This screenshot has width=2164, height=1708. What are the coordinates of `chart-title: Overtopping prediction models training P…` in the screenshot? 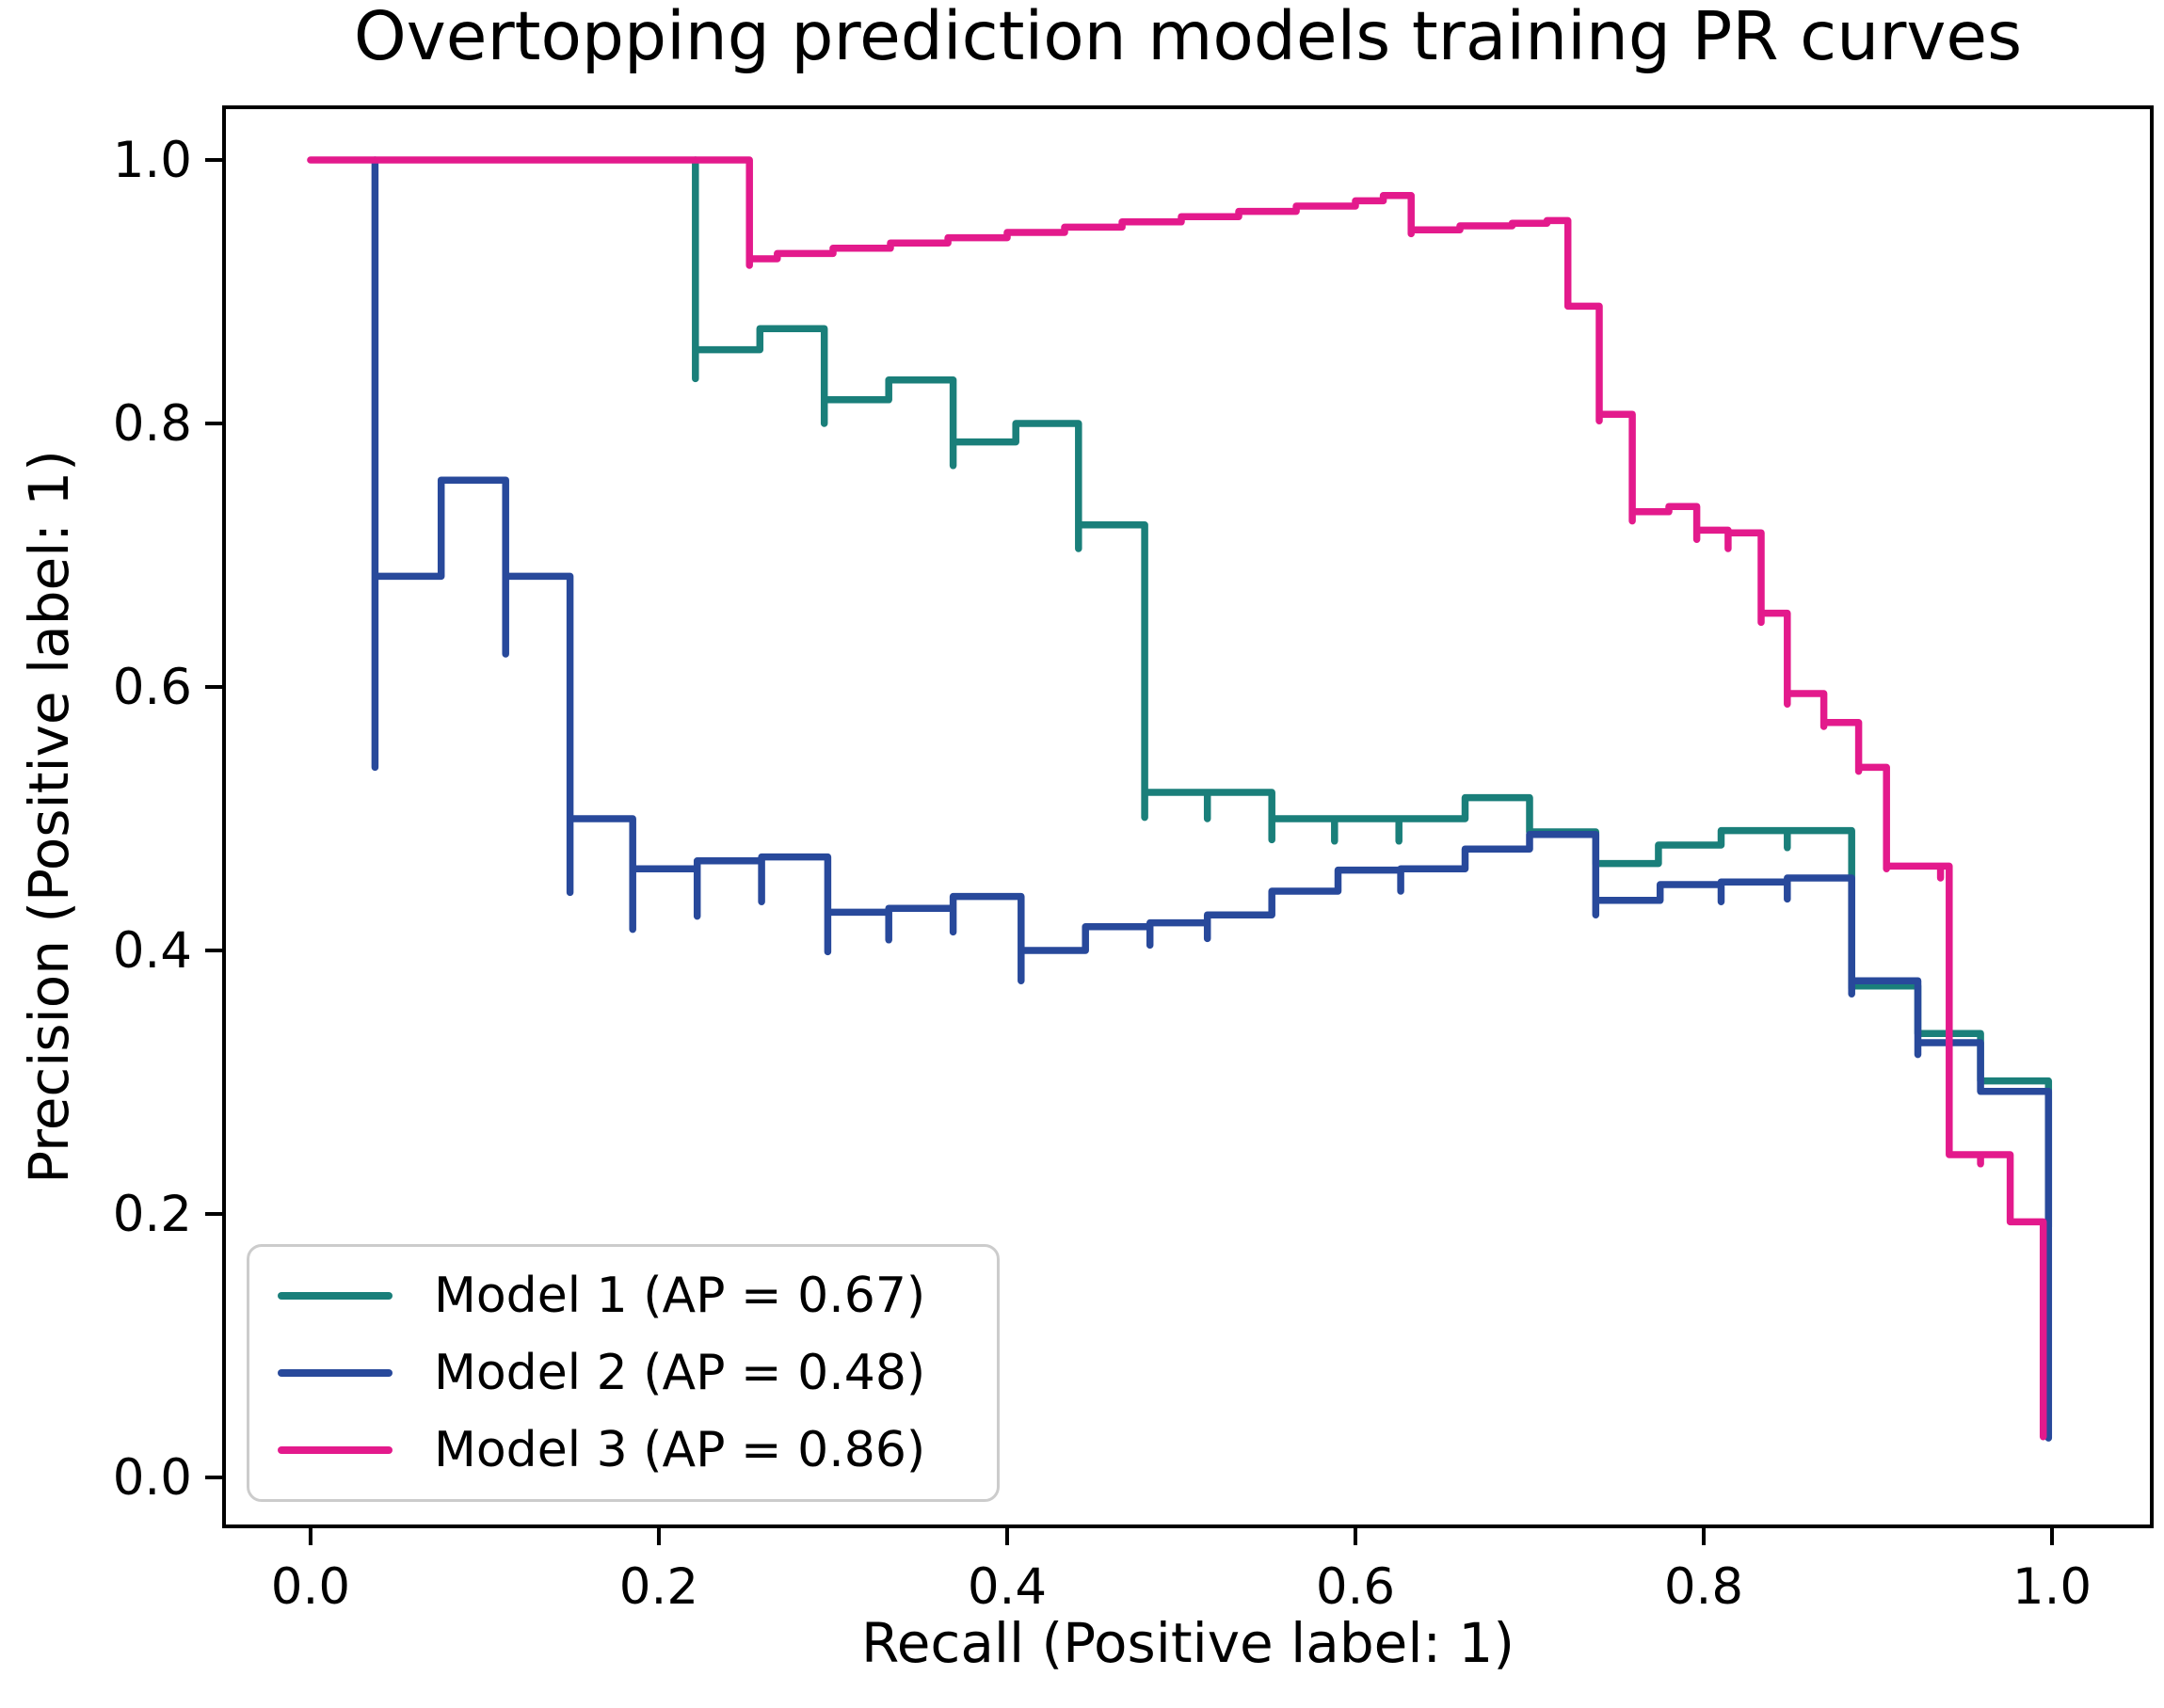 It's located at (1188, 37).